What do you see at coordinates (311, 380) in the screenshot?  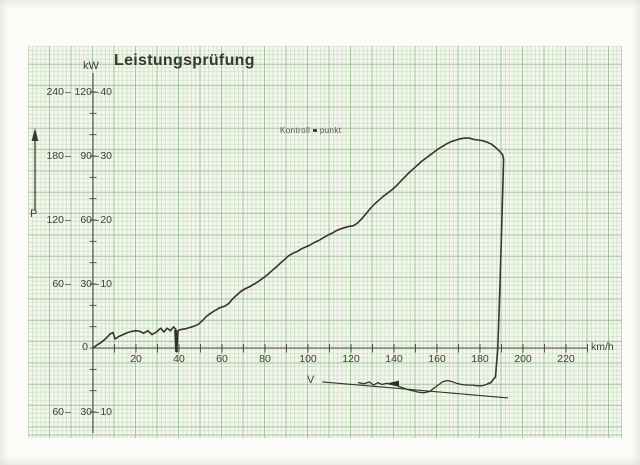 I see `v-trace-label: V` at bounding box center [311, 380].